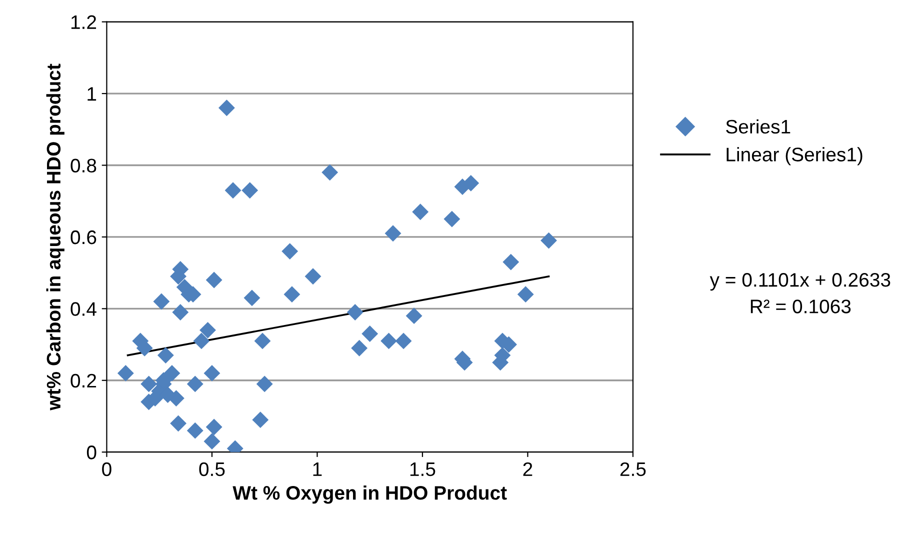 Image resolution: width=920 pixels, height=546 pixels. I want to click on legend-label: Series1, so click(758, 126).